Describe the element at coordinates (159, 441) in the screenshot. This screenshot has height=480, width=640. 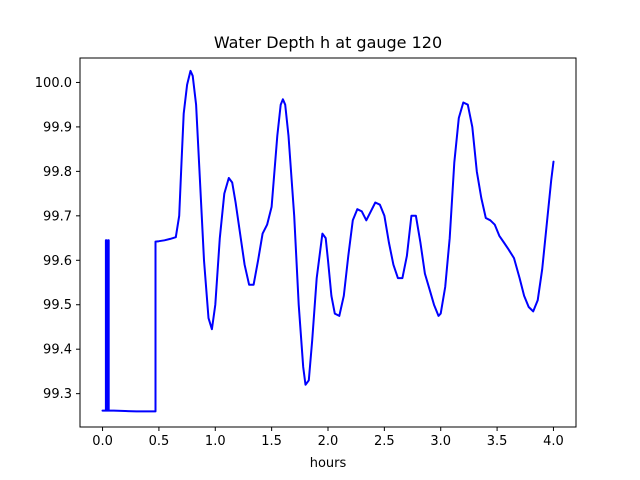
I see `x-tick-label: 0.5` at that location.